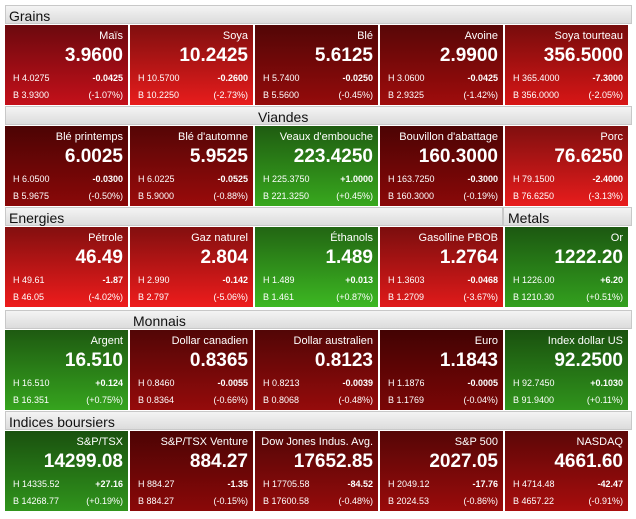  I want to click on section-title: Grains, so click(30, 16).